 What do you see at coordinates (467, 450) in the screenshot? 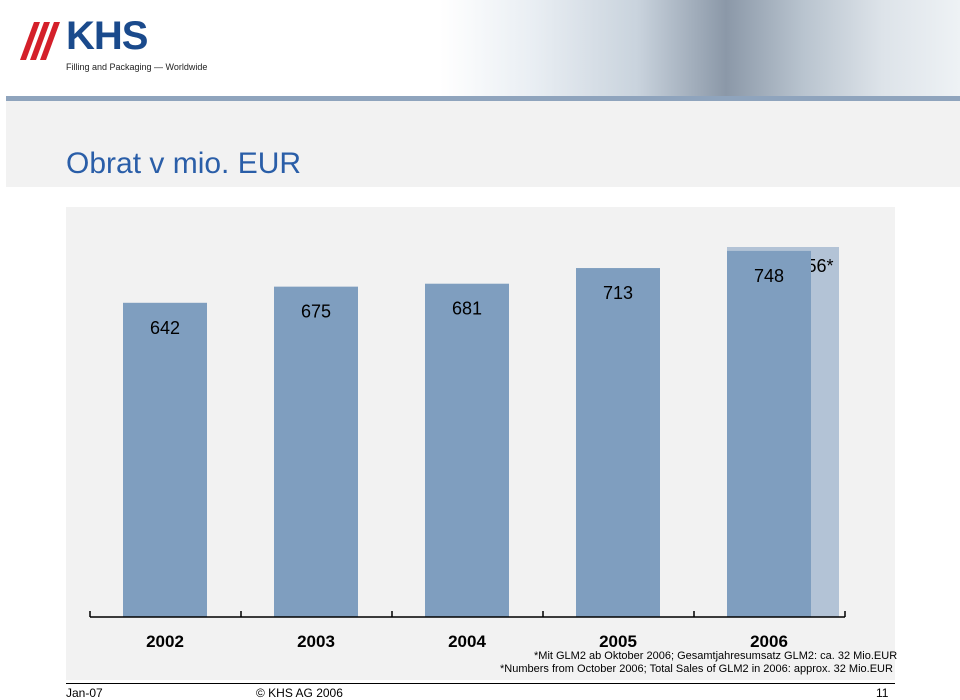
I see `bar-2004` at bounding box center [467, 450].